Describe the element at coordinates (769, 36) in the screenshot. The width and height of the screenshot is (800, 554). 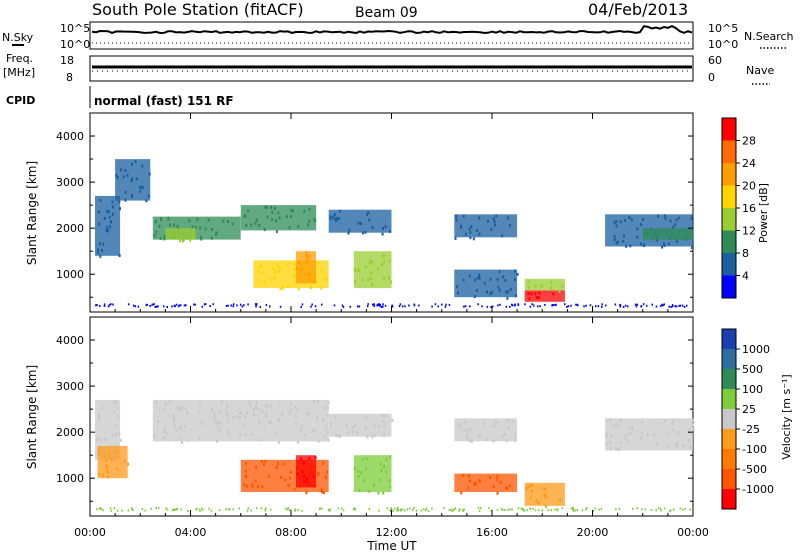
I see `nsearch-label: N.Search` at that location.